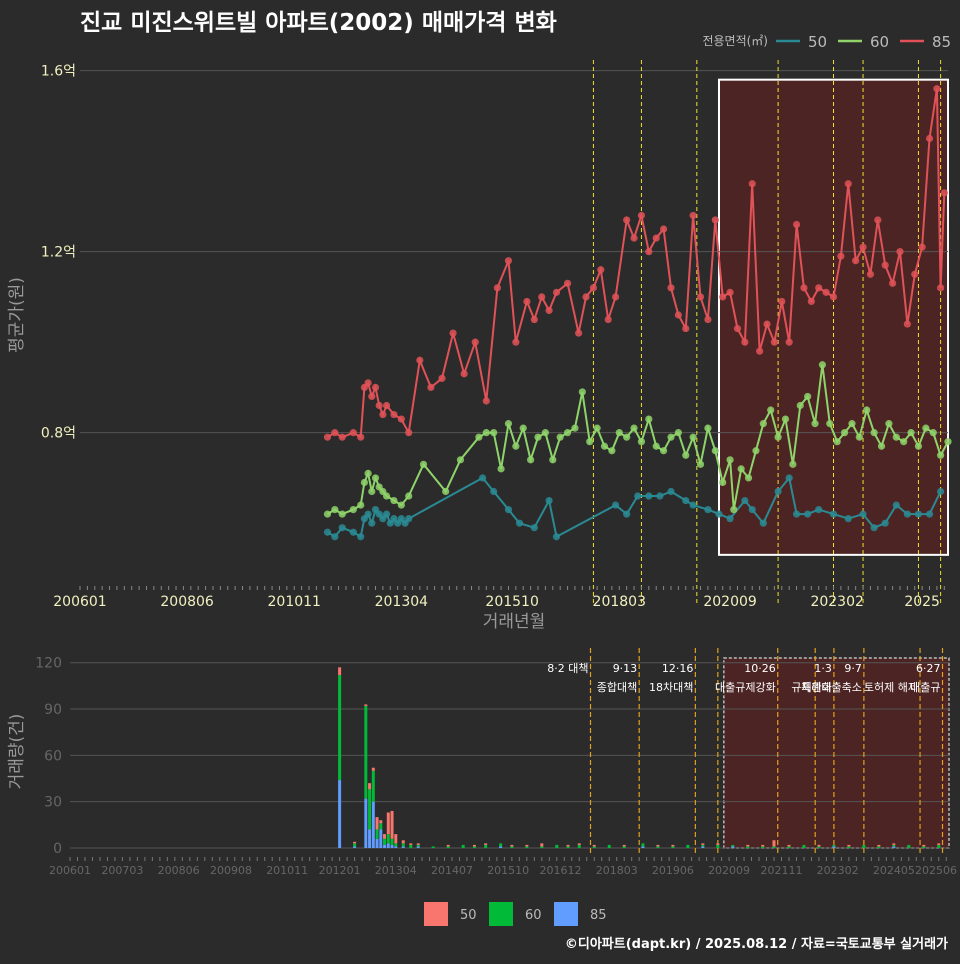 The width and height of the screenshot is (960, 964). What do you see at coordinates (922, 602) in the screenshot?
I see `x-tick-label: 2025` at bounding box center [922, 602].